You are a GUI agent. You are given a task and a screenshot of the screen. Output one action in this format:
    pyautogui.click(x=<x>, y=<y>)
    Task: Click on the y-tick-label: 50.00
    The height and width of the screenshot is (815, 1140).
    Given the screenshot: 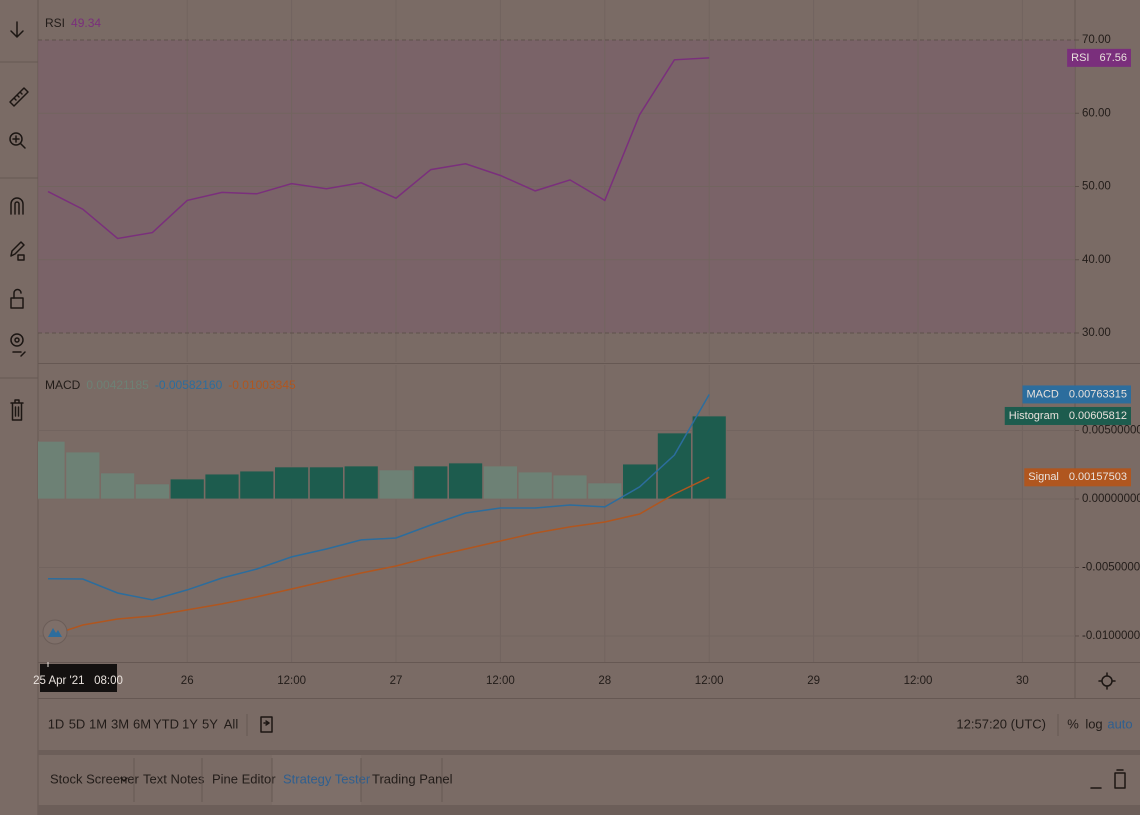 What is the action you would take?
    pyautogui.click(x=1096, y=187)
    